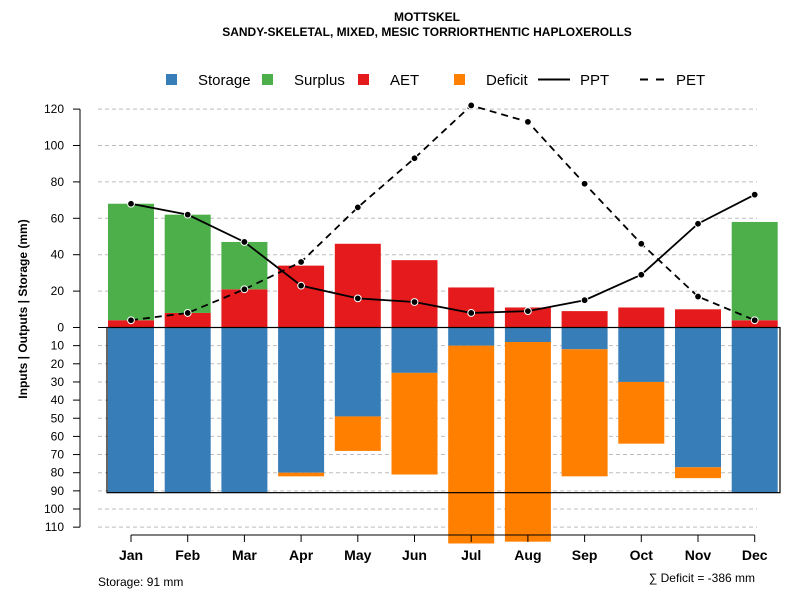 The width and height of the screenshot is (800, 600). I want to click on x-tick-label: May, so click(357, 555).